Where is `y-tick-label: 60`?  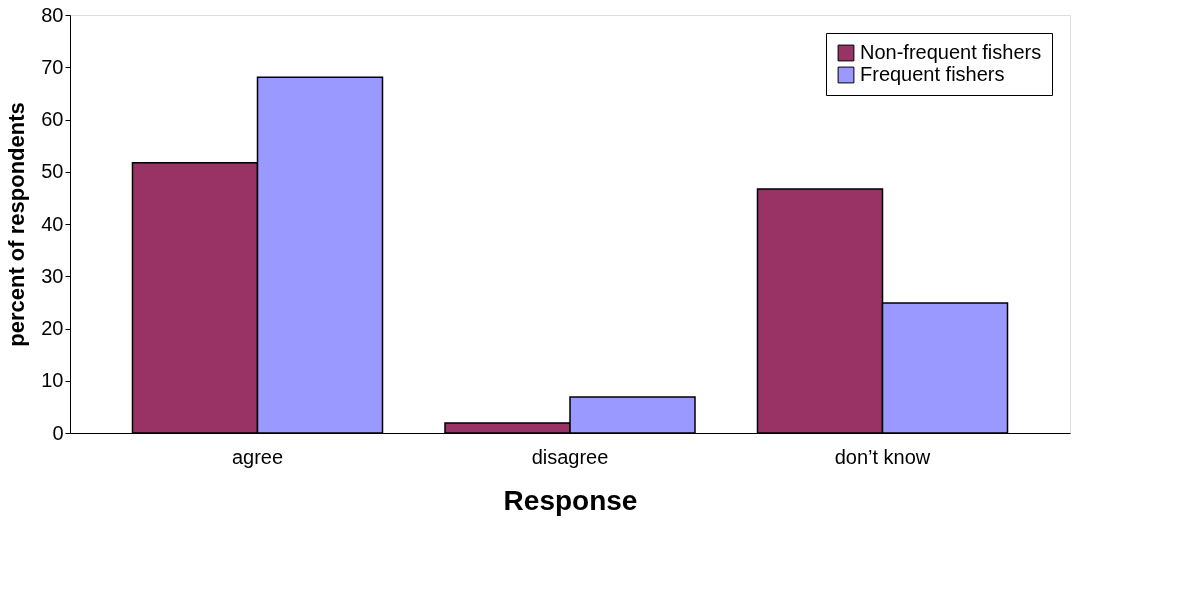 y-tick-label: 60 is located at coordinates (52, 119).